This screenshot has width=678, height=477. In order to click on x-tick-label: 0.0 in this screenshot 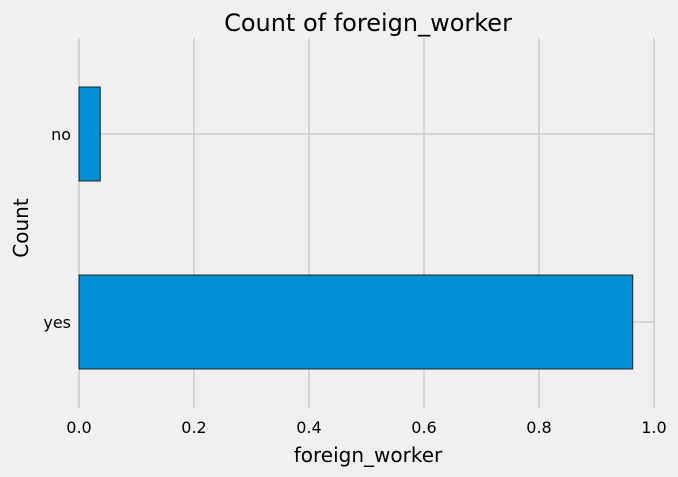, I will do `click(78, 427)`.